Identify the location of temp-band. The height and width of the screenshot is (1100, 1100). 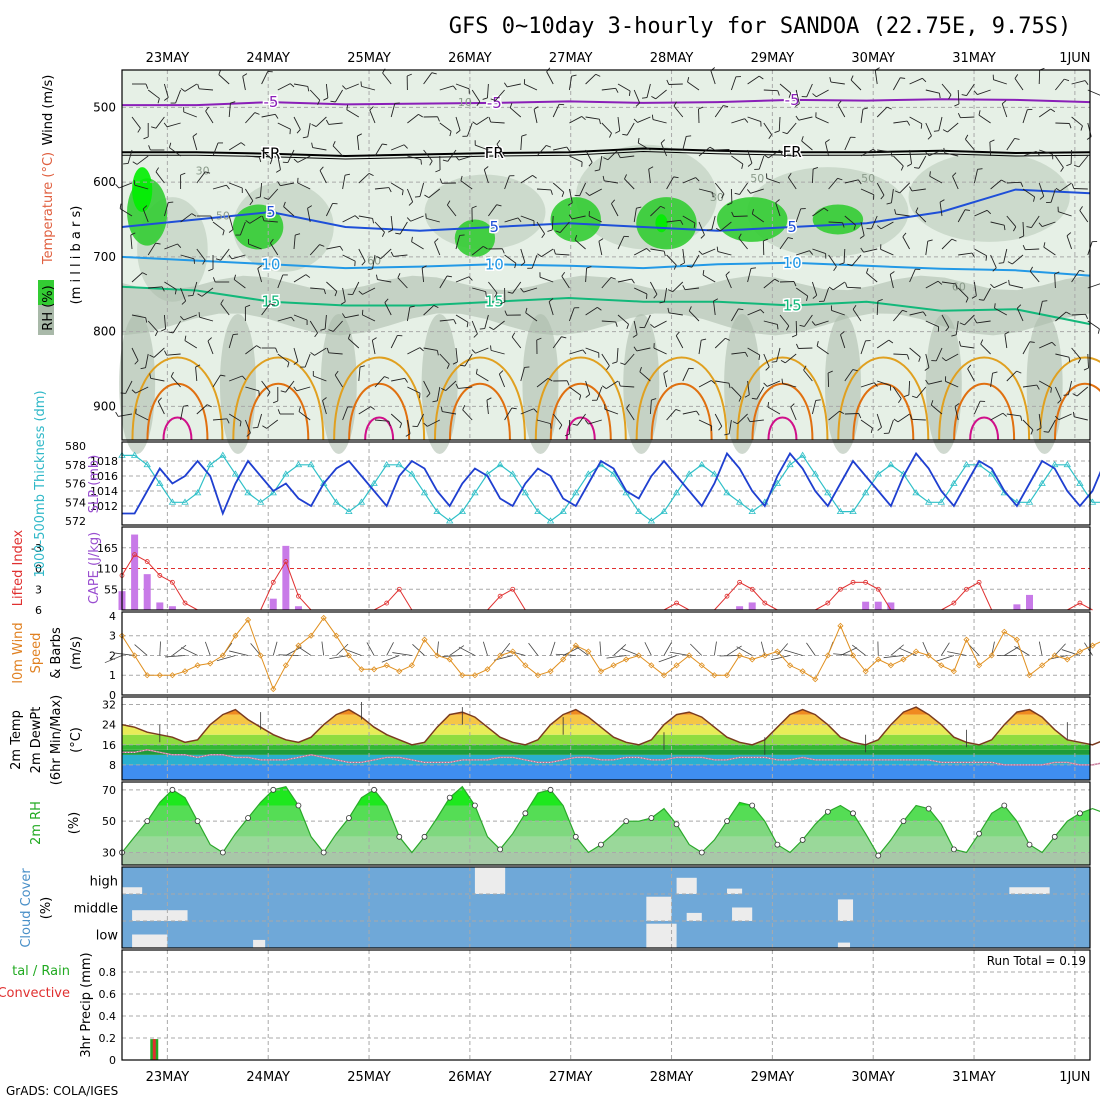
(606, 772).